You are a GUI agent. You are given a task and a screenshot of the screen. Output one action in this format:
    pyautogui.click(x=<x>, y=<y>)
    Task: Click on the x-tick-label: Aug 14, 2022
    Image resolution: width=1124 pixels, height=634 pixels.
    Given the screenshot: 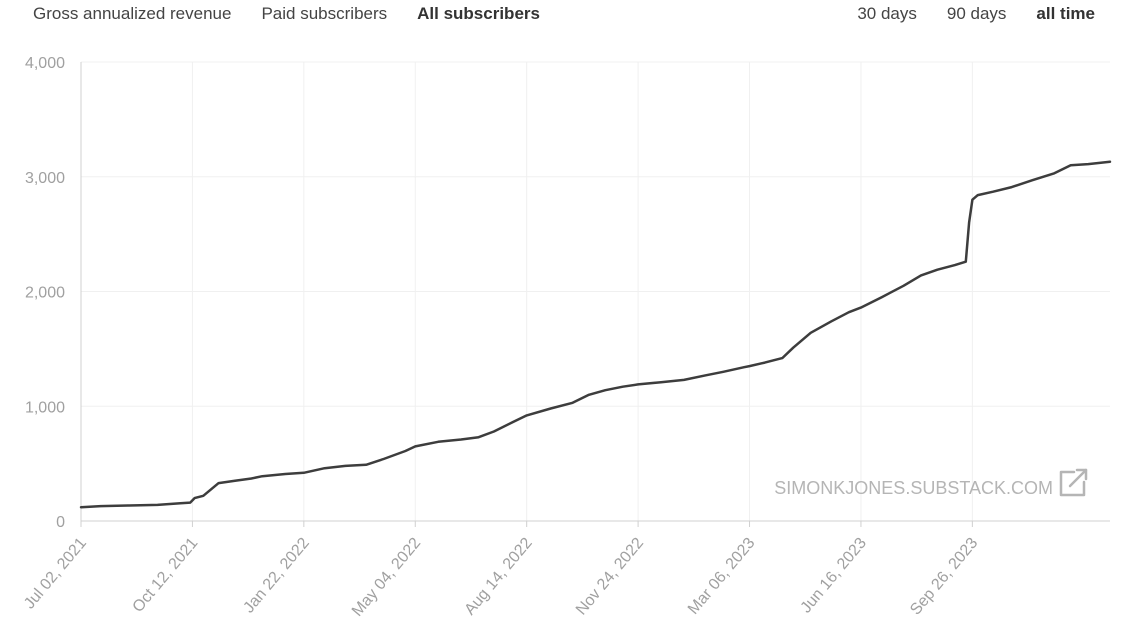 What is the action you would take?
    pyautogui.click(x=499, y=577)
    